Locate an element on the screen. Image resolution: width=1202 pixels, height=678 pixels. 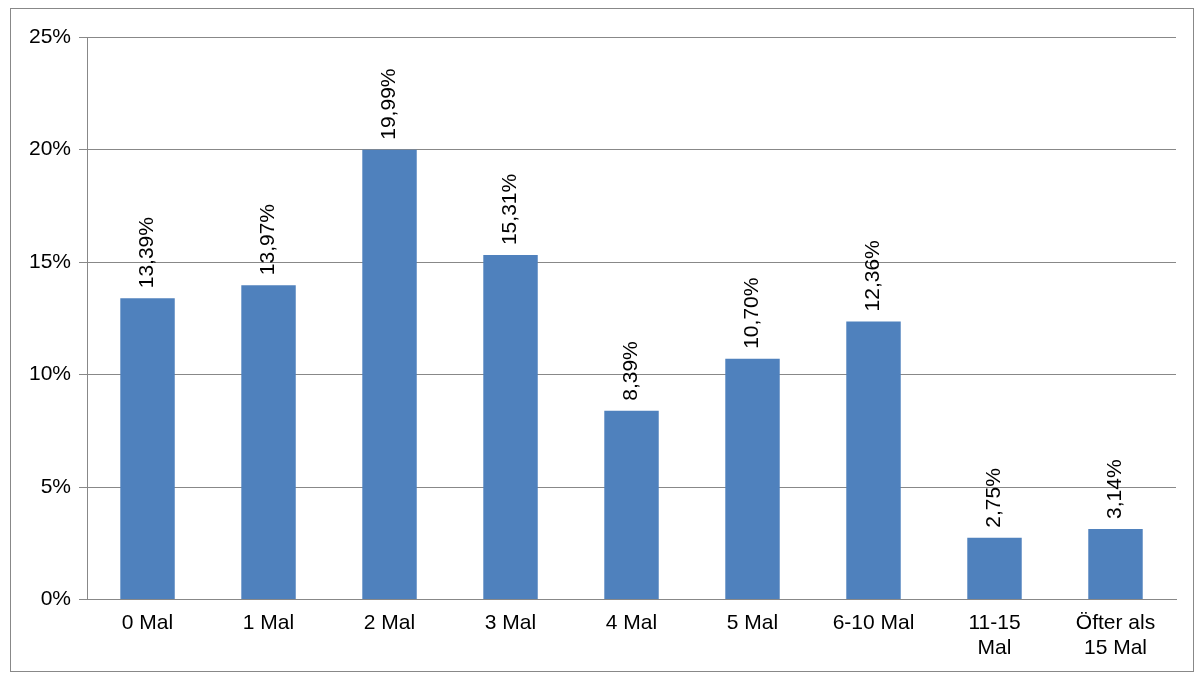
x-tick-label: 6-10 Mal is located at coordinates (873, 621).